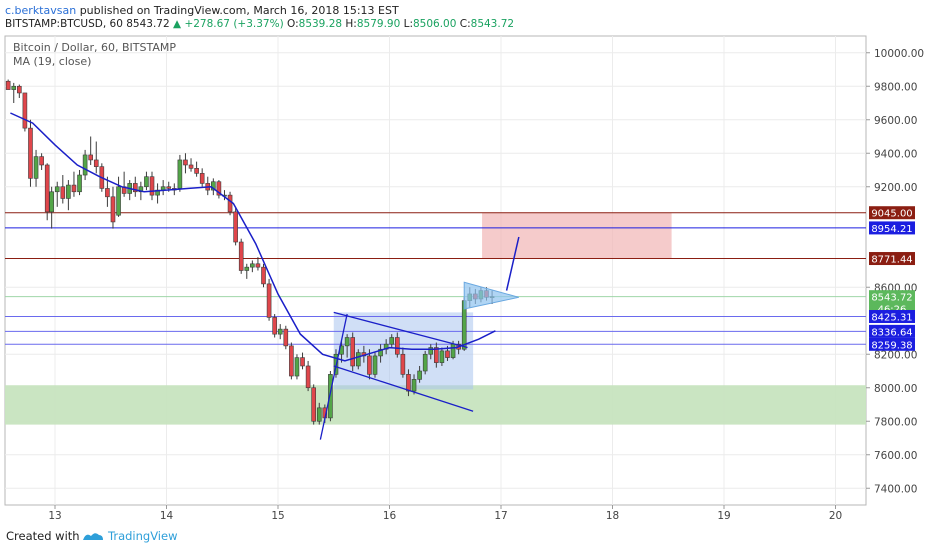 The image size is (932, 550). What do you see at coordinates (891, 260) in the screenshot?
I see `price-tag-text: 8771.44` at bounding box center [891, 260].